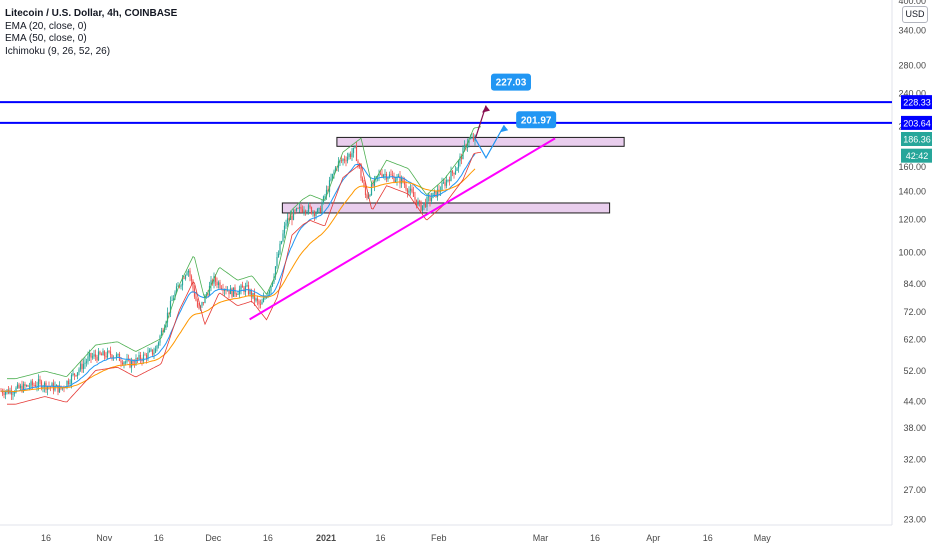 This screenshot has width=932, height=550. I want to click on projection-arrow, so click(485, 109).